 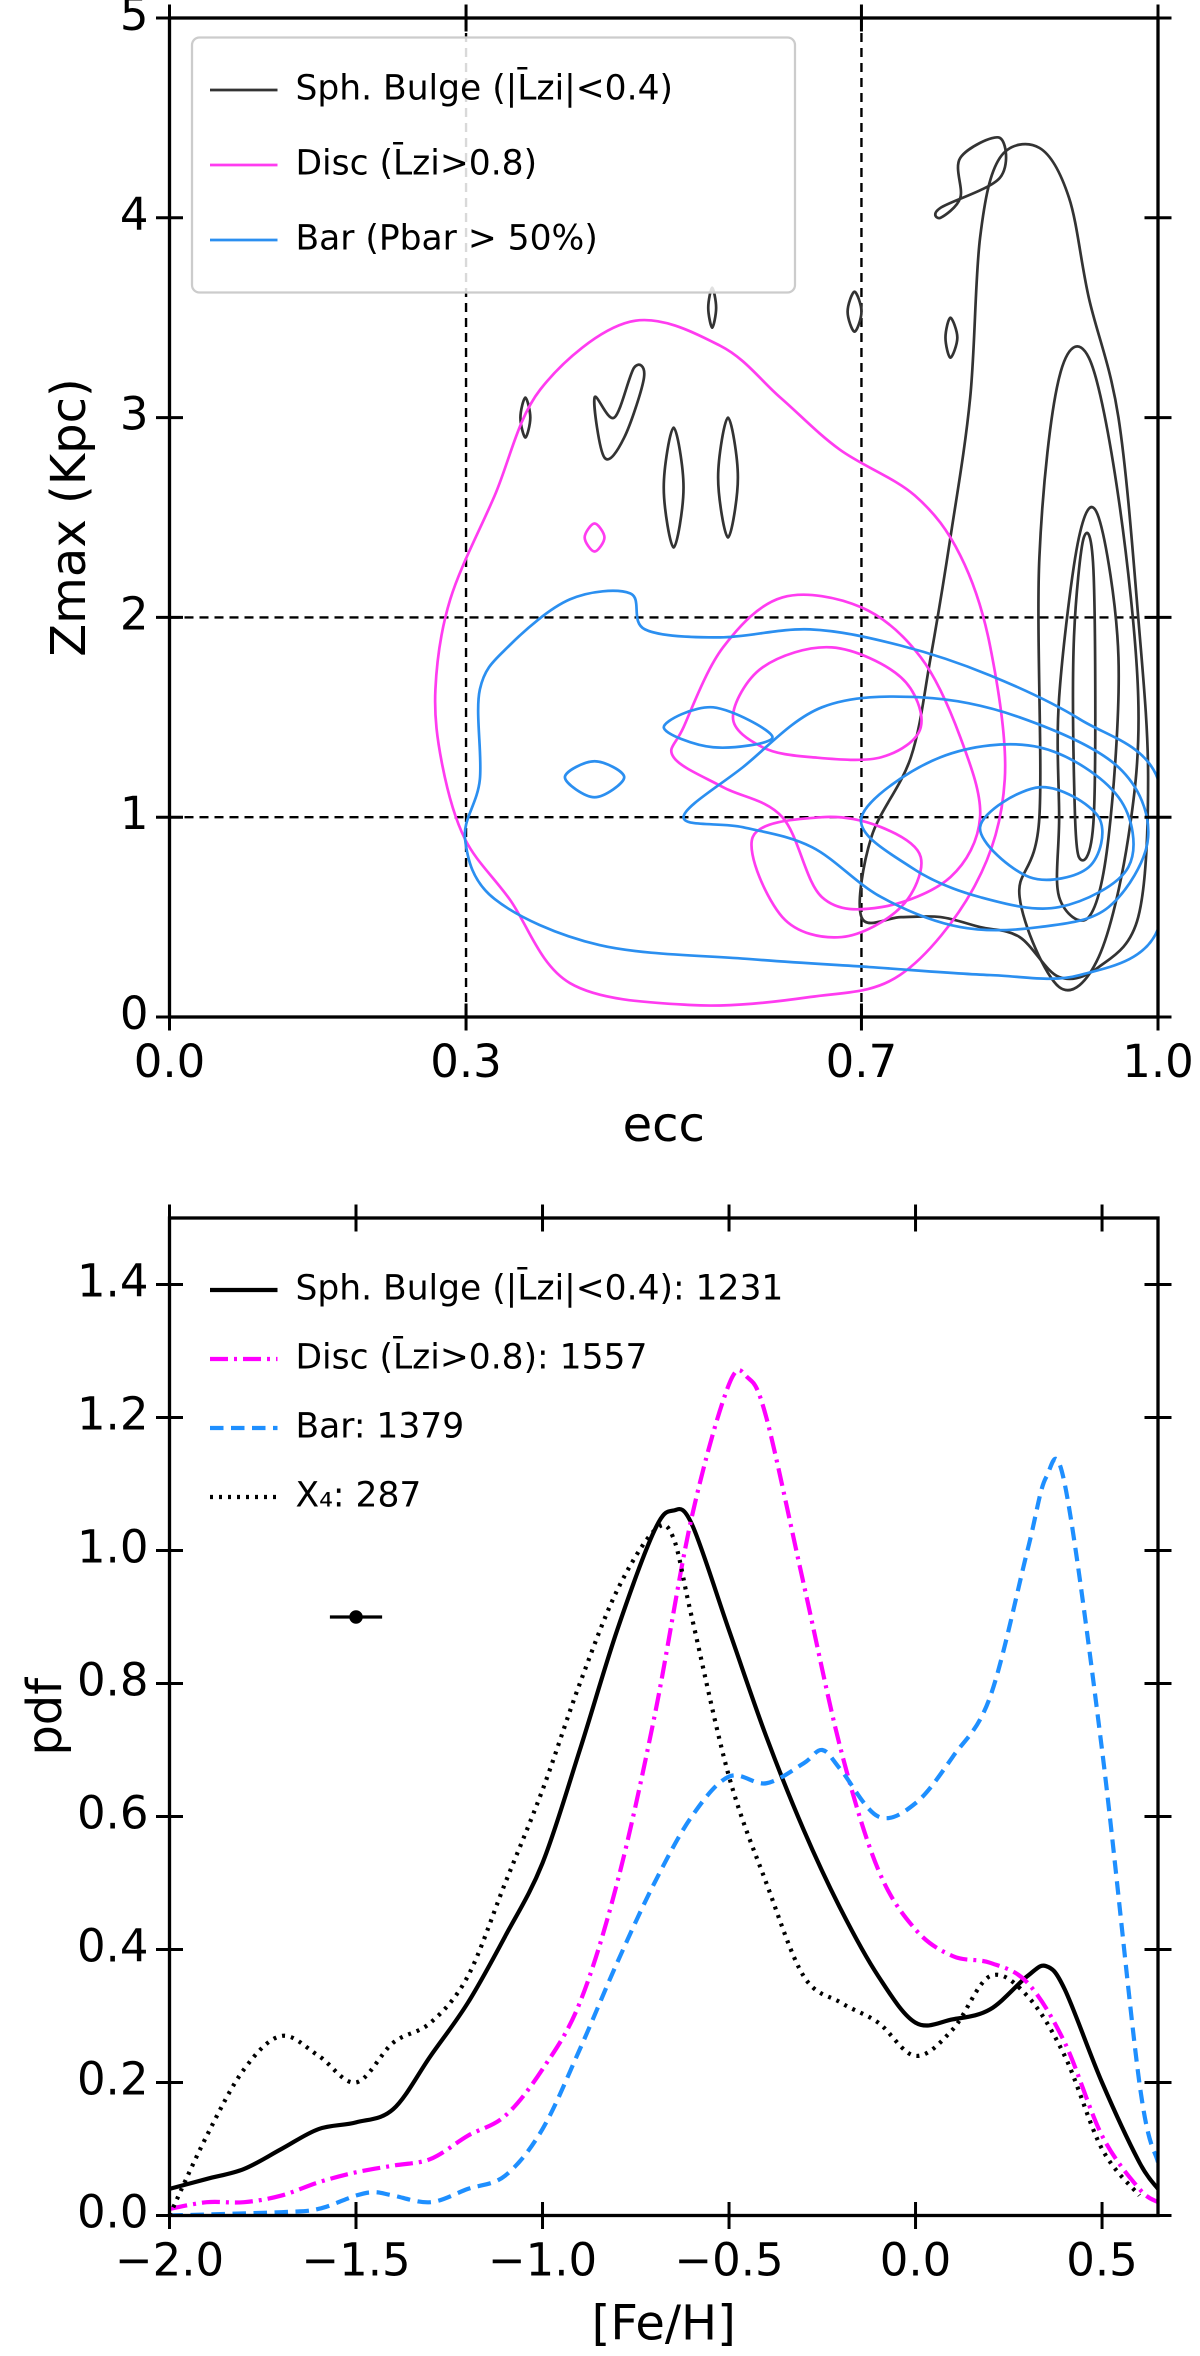 I want to click on y-tick-label: 1.2, so click(x=113, y=1413).